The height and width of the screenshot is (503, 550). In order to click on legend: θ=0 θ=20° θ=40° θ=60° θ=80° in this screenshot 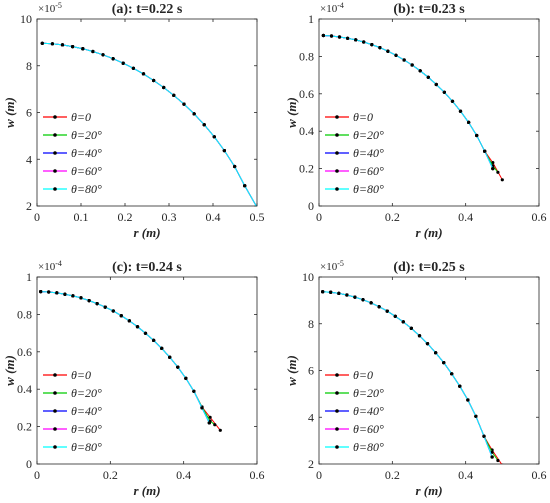, I will do `click(72, 411)`.